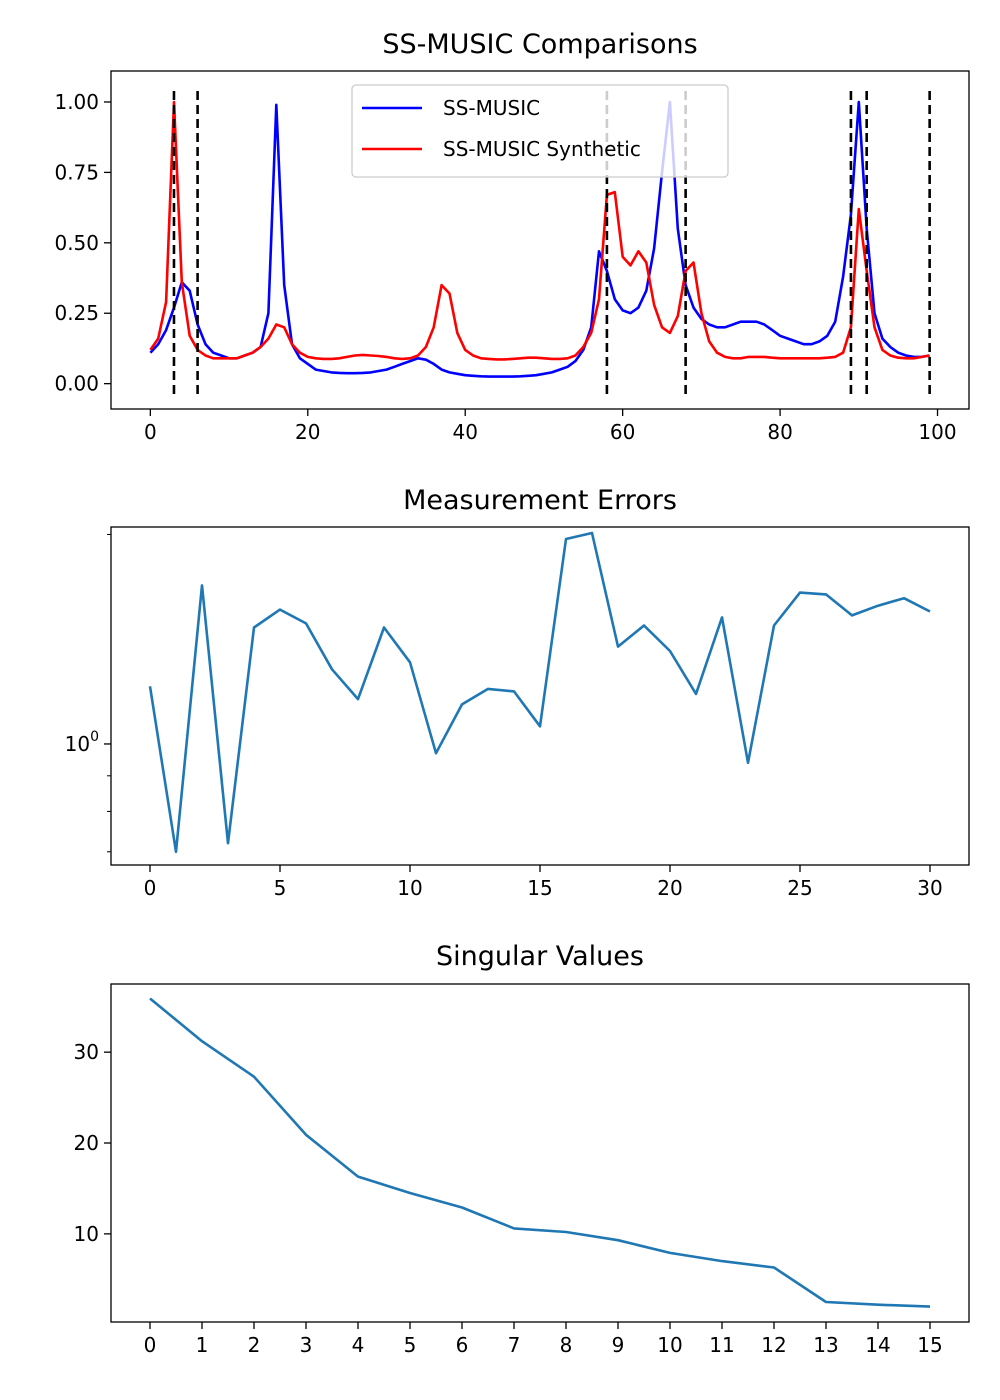 The height and width of the screenshot is (1400, 1000). I want to click on y-tick-label: 10, so click(86, 1234).